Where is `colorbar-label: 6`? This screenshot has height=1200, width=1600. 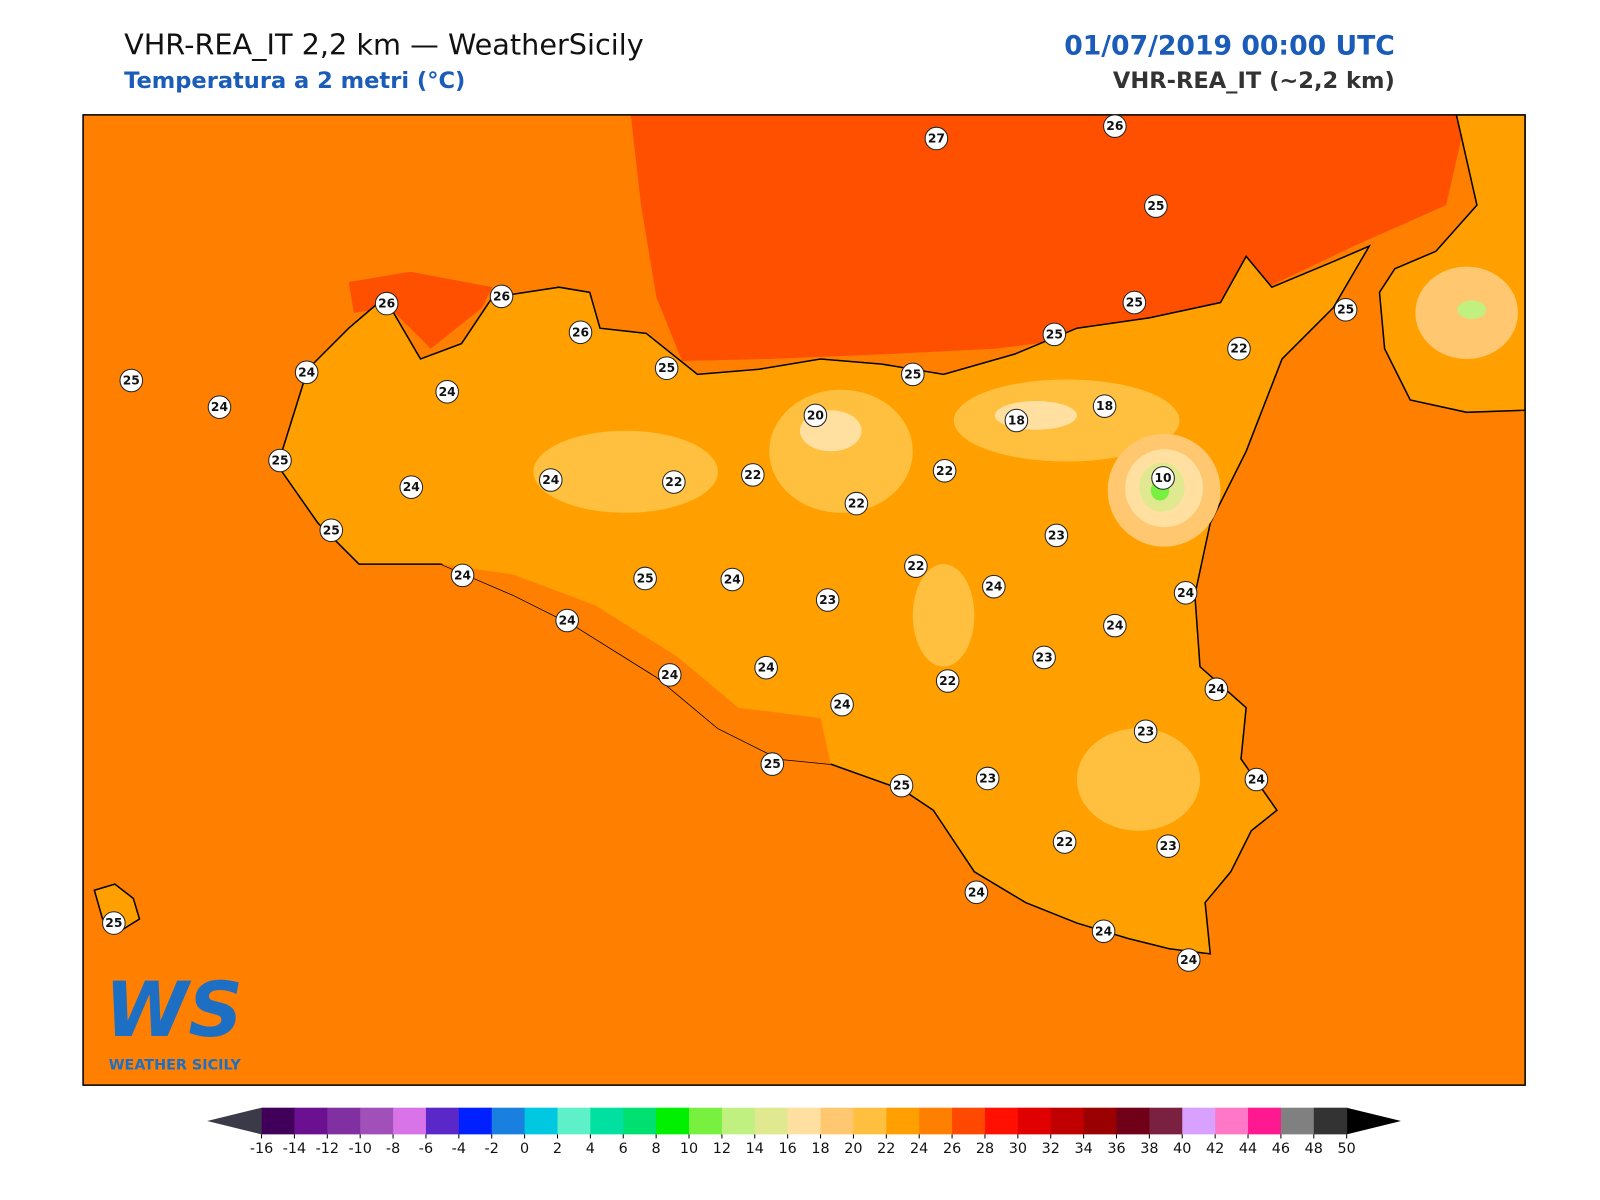
colorbar-label: 6 is located at coordinates (623, 1149).